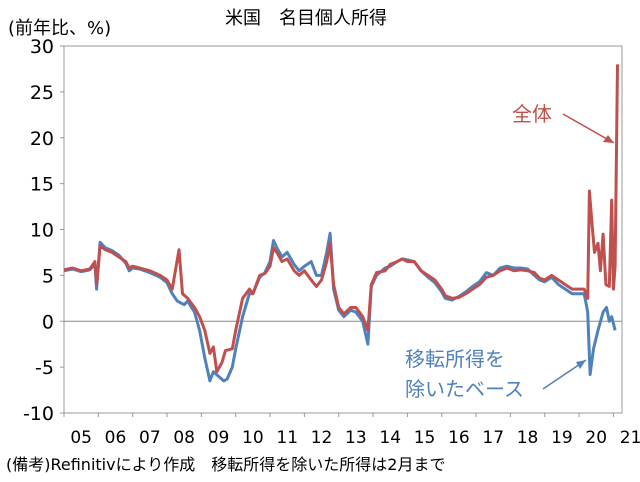  Describe the element at coordinates (455, 359) in the screenshot. I see `series-label-ex-transfer-line1: 移転所得を` at that location.